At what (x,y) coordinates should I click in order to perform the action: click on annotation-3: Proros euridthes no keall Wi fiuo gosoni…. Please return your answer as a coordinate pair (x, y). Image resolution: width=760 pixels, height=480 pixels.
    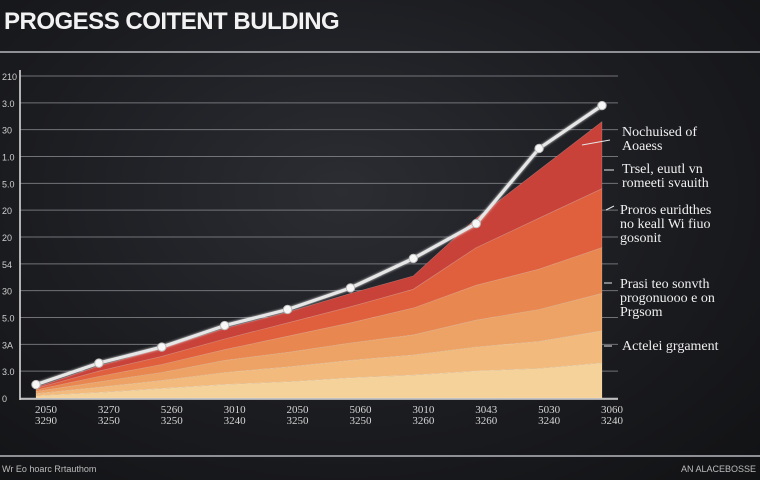
    Looking at the image, I should click on (666, 224).